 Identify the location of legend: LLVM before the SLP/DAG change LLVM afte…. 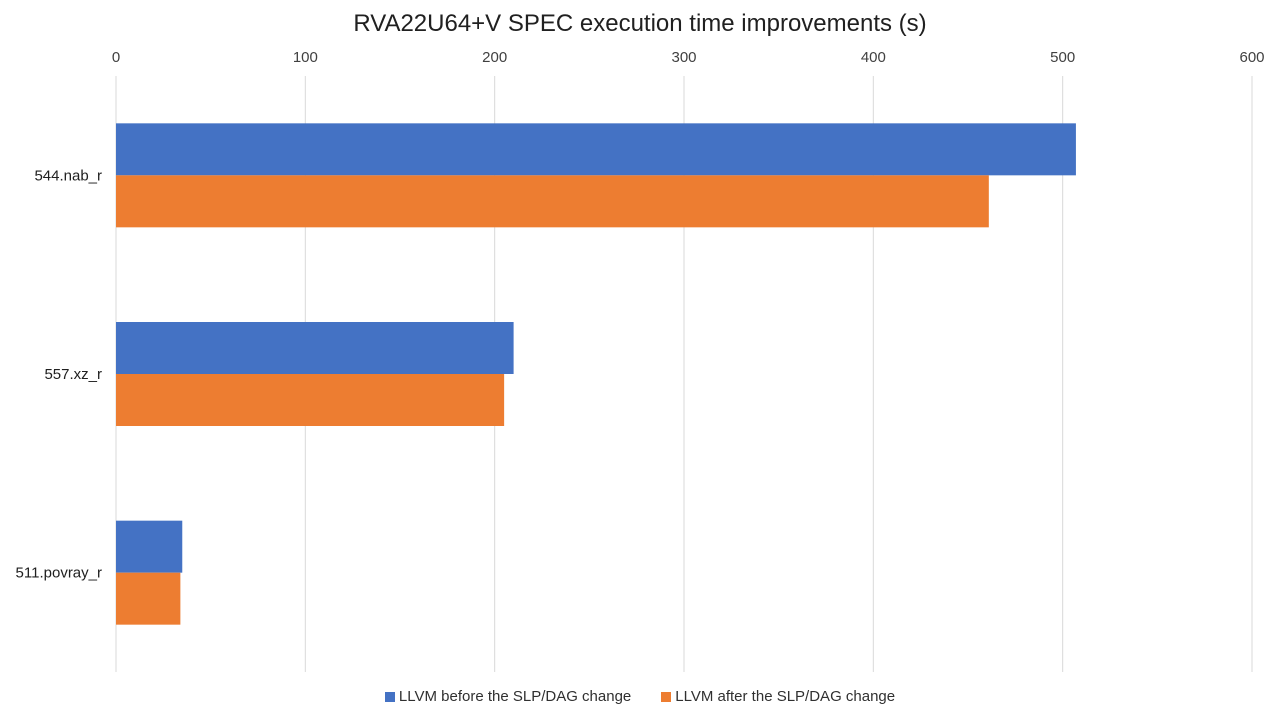
(640, 696).